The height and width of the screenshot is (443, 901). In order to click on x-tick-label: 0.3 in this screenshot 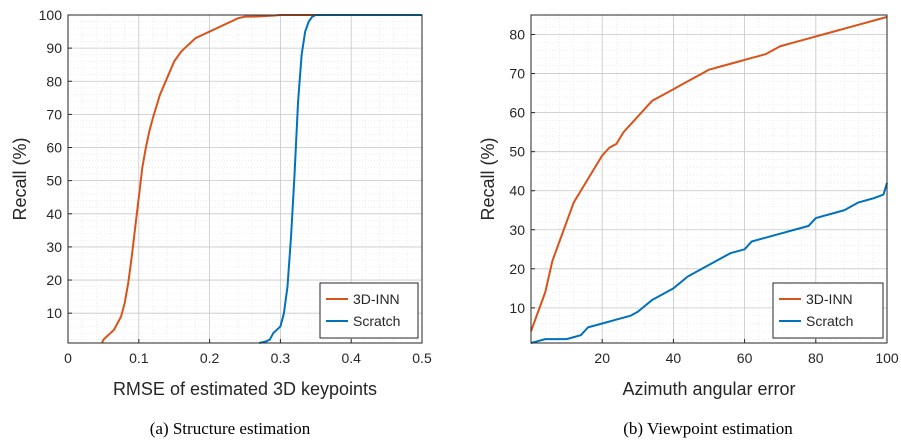, I will do `click(281, 358)`.